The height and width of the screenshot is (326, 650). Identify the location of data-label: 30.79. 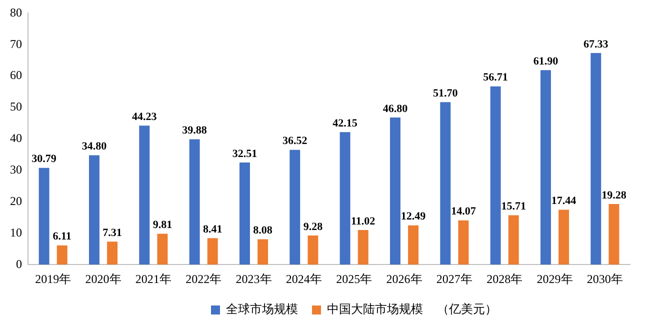
(44, 159).